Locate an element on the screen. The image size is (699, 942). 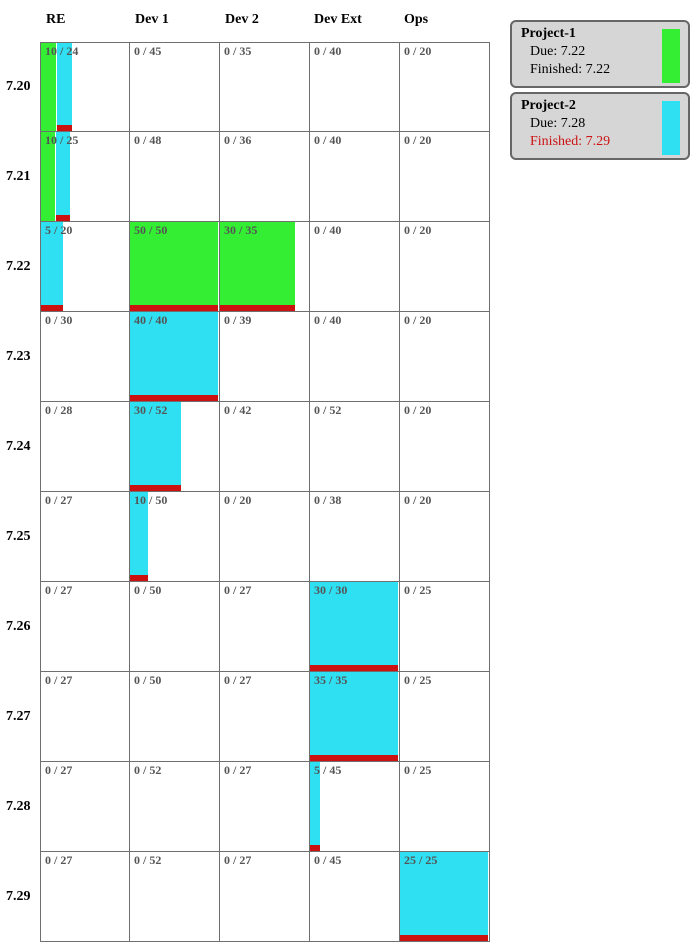
cell-capacity-text: 10 / 50 is located at coordinates (151, 500).